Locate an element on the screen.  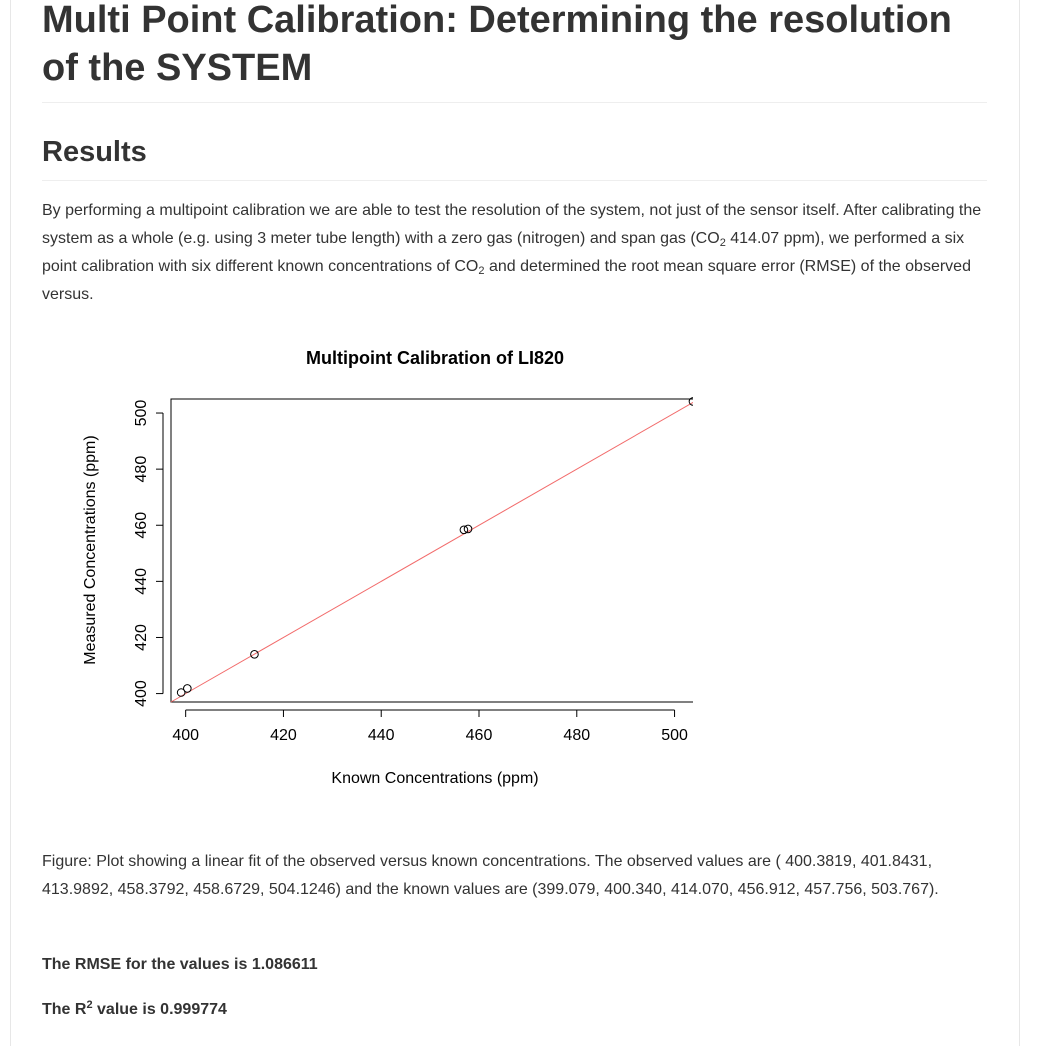
plot-area is located at coordinates (431, 550).